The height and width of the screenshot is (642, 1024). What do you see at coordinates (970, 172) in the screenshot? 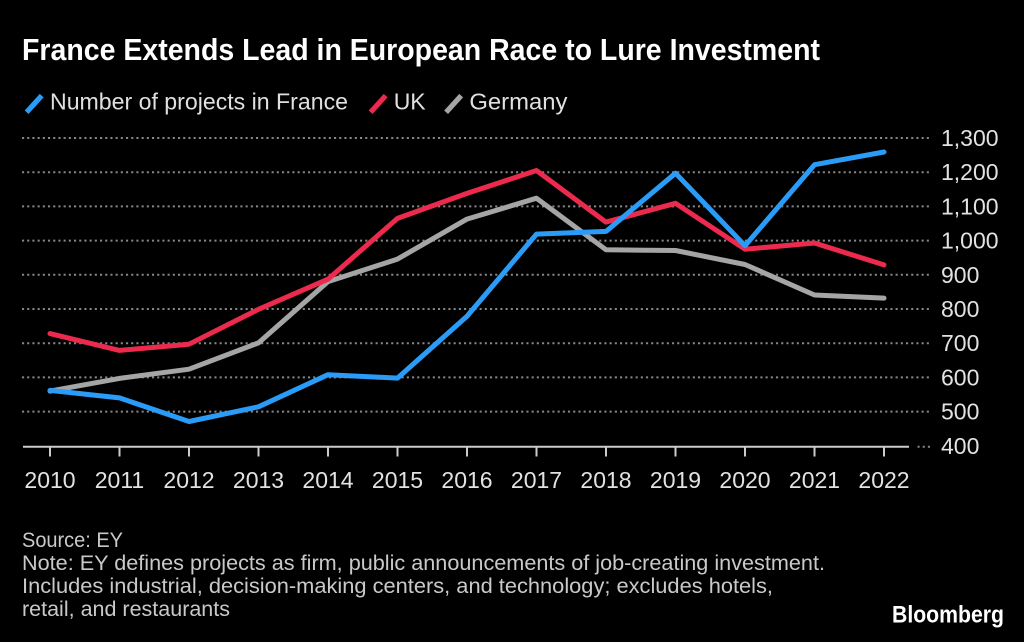
I see `svg-text: 1,200` at bounding box center [970, 172].